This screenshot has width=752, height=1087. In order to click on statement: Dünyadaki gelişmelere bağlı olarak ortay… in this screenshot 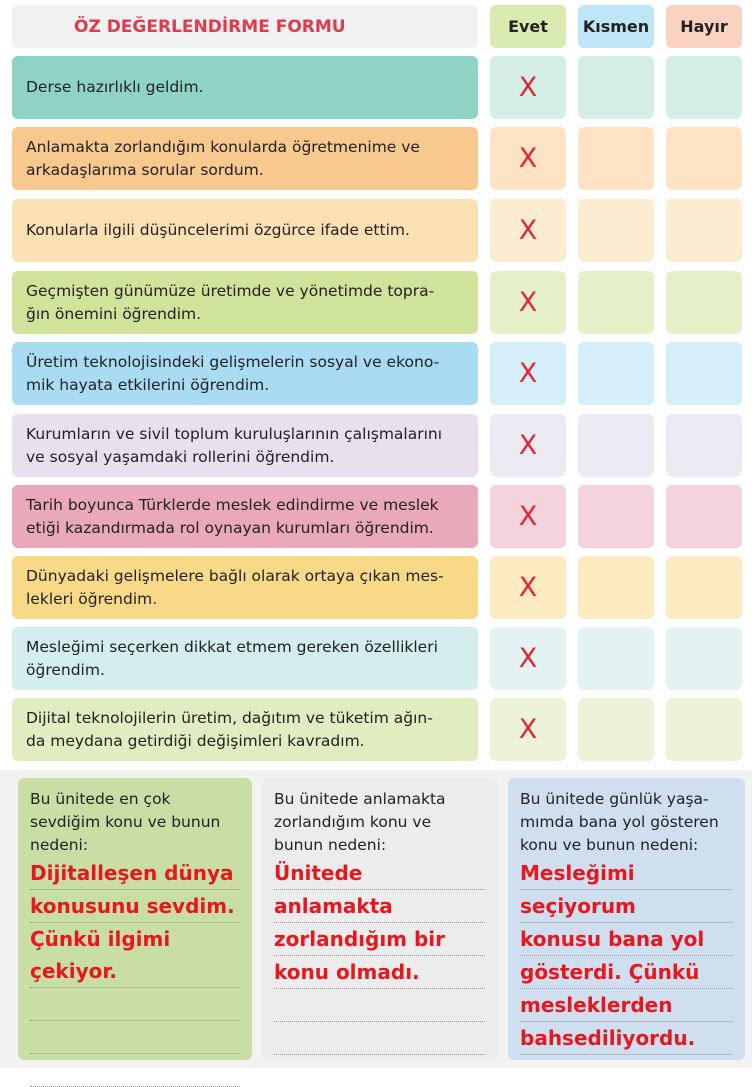, I will do `click(245, 587)`.